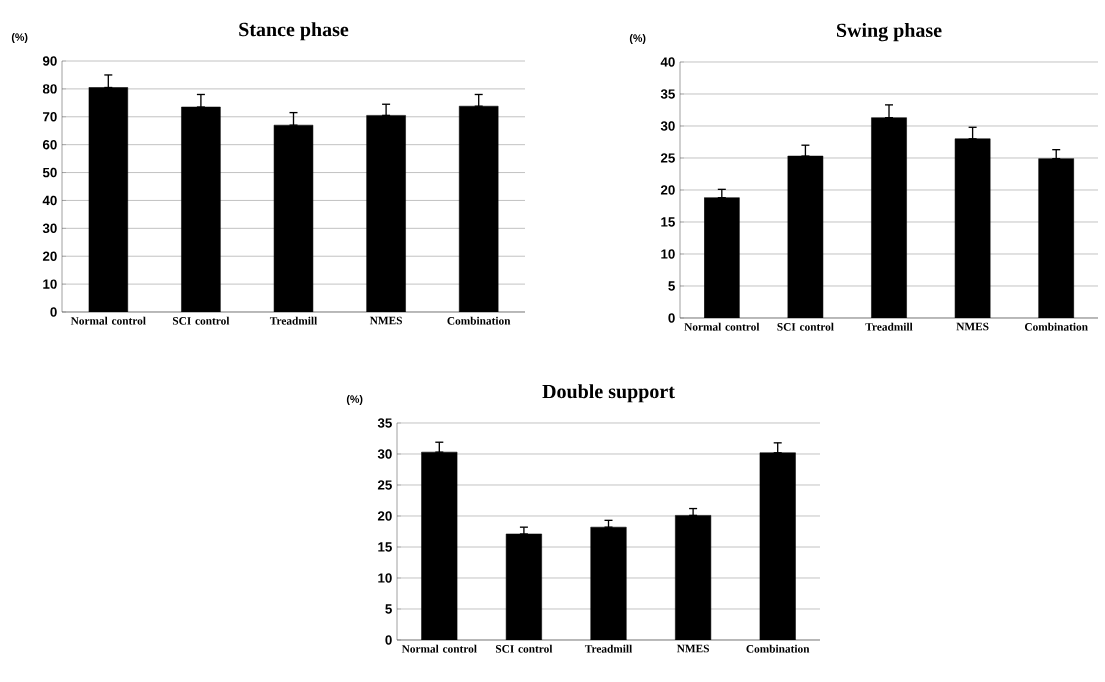 The width and height of the screenshot is (1105, 682). I want to click on chart-title: Stance phase, so click(294, 31).